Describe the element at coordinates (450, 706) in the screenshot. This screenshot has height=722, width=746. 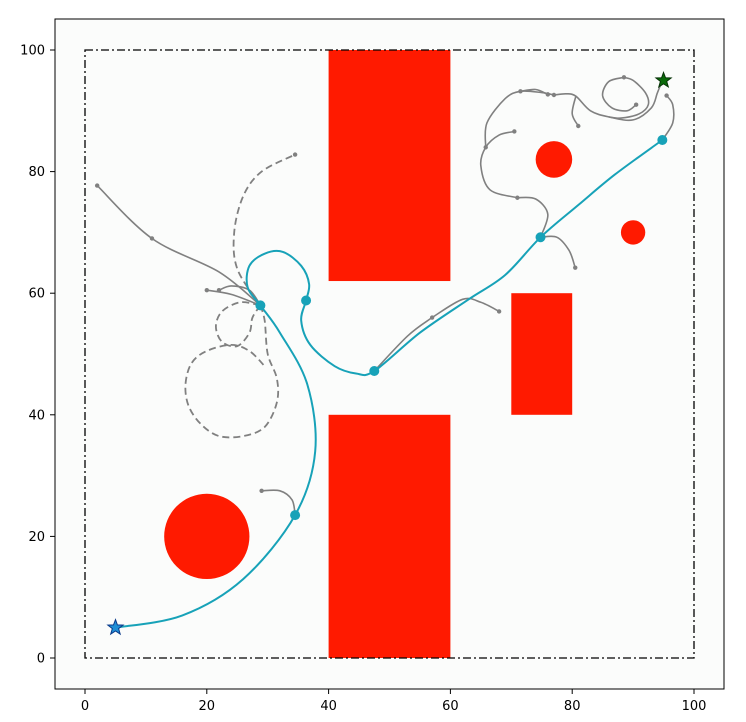
I see `x-tick-label-60: 60` at that location.